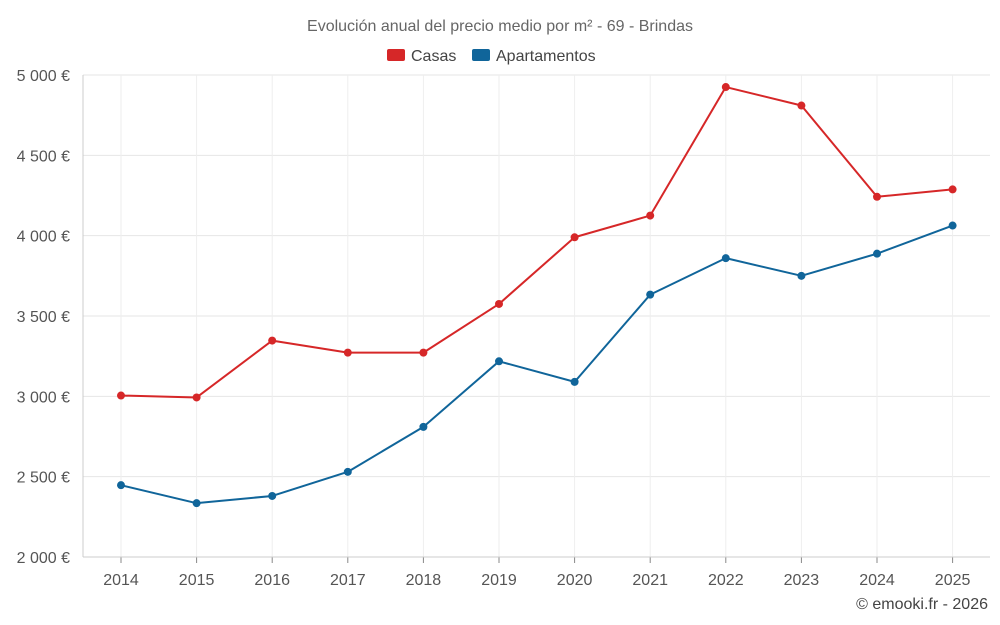 The width and height of the screenshot is (1000, 625). I want to click on x-tick-label: 2020, so click(575, 580).